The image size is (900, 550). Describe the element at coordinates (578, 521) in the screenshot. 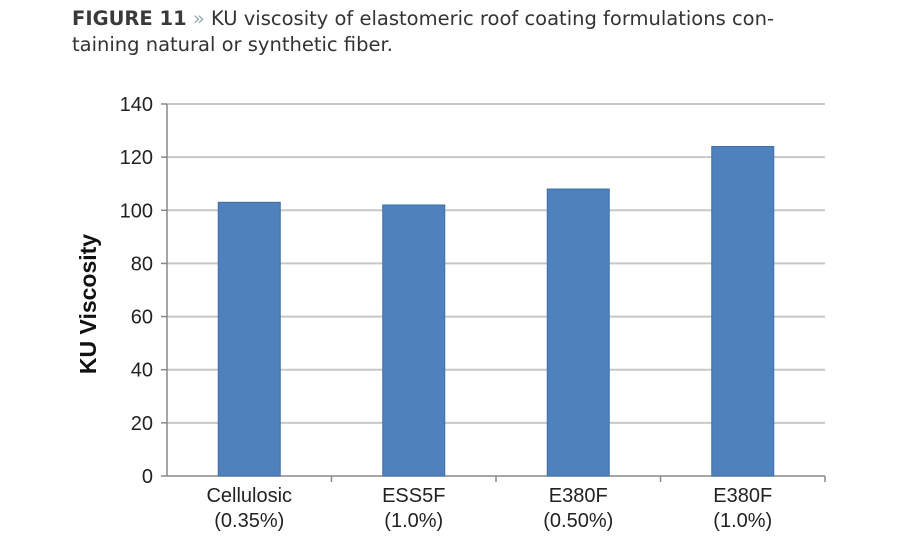

I see `x-tick-label: (0.50%)` at that location.